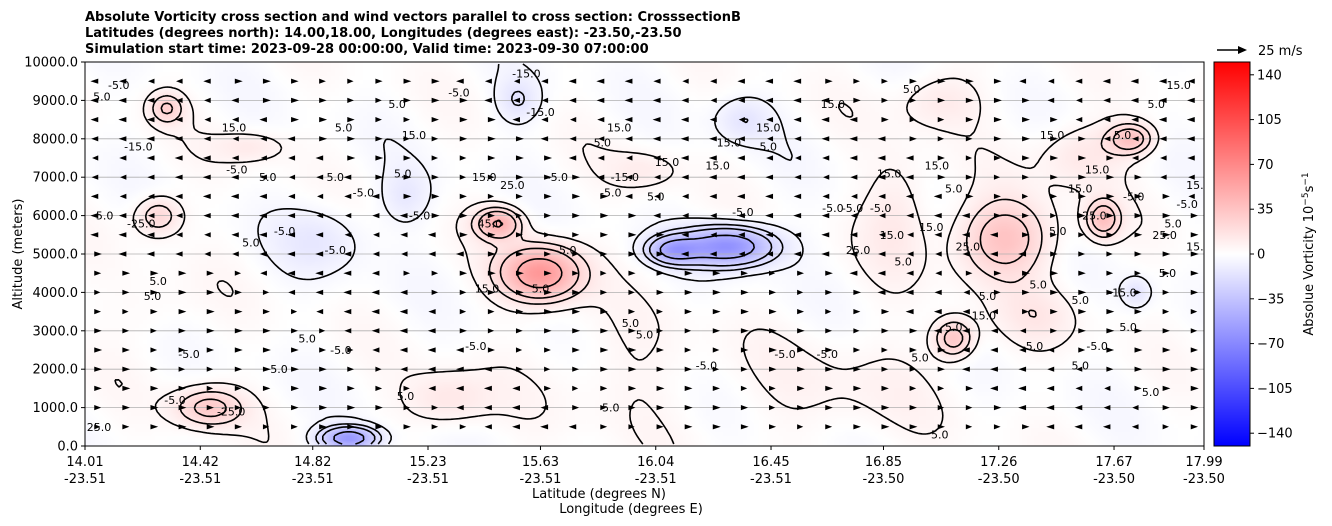 Image resolution: width=1332 pixels, height=526 pixels. I want to click on contour-label-20: 5.0, so click(344, 127).